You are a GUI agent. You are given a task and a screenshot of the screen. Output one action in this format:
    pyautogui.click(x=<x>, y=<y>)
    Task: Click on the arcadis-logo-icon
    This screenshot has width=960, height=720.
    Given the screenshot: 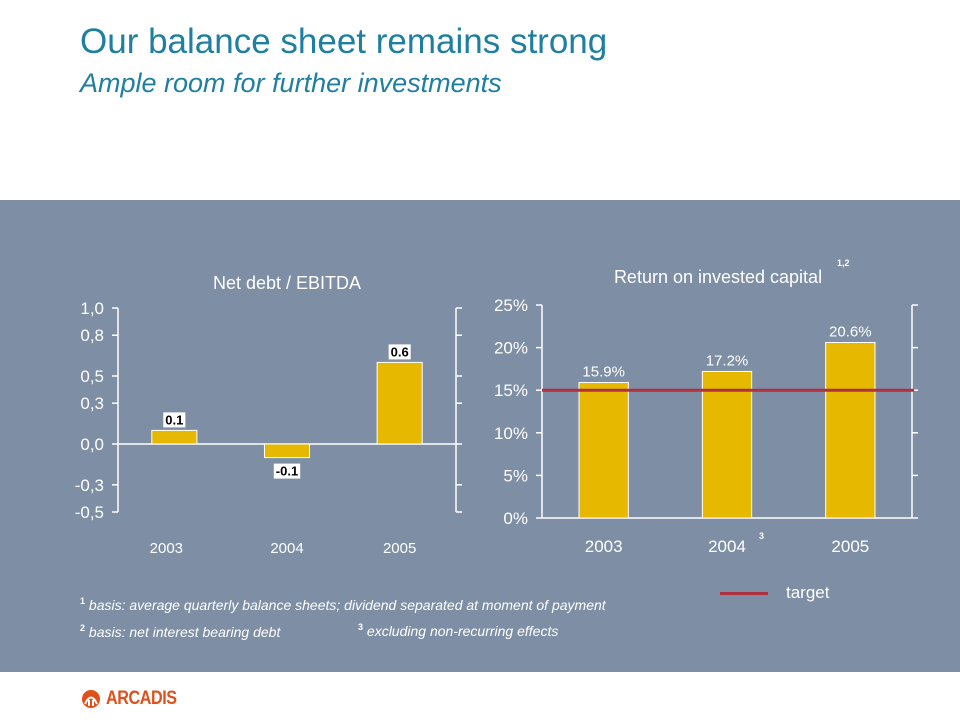 What is the action you would take?
    pyautogui.click(x=91, y=699)
    